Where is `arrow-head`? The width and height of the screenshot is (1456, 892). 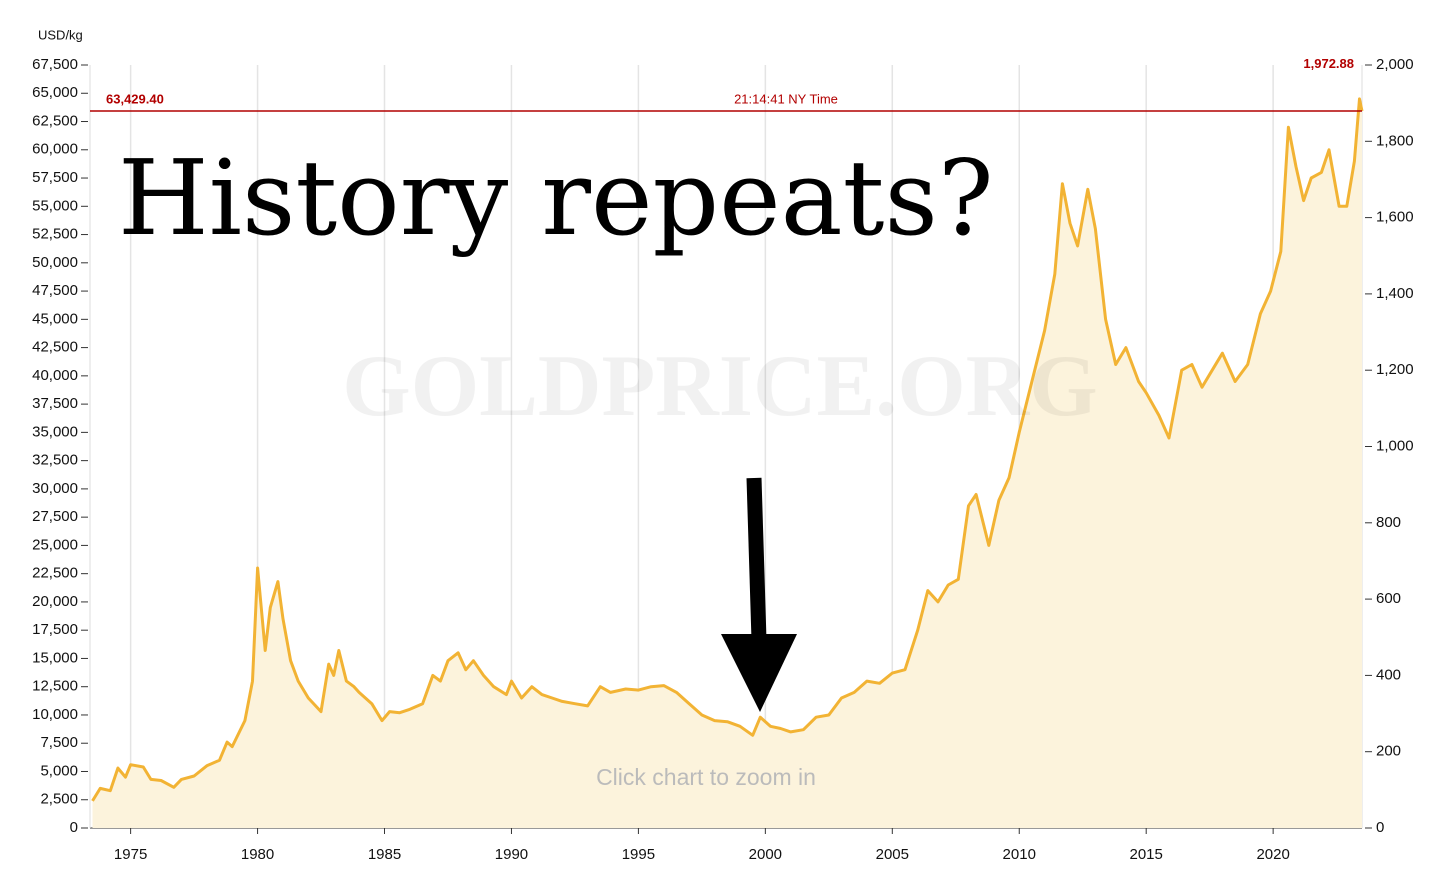
arrow-head is located at coordinates (759, 673).